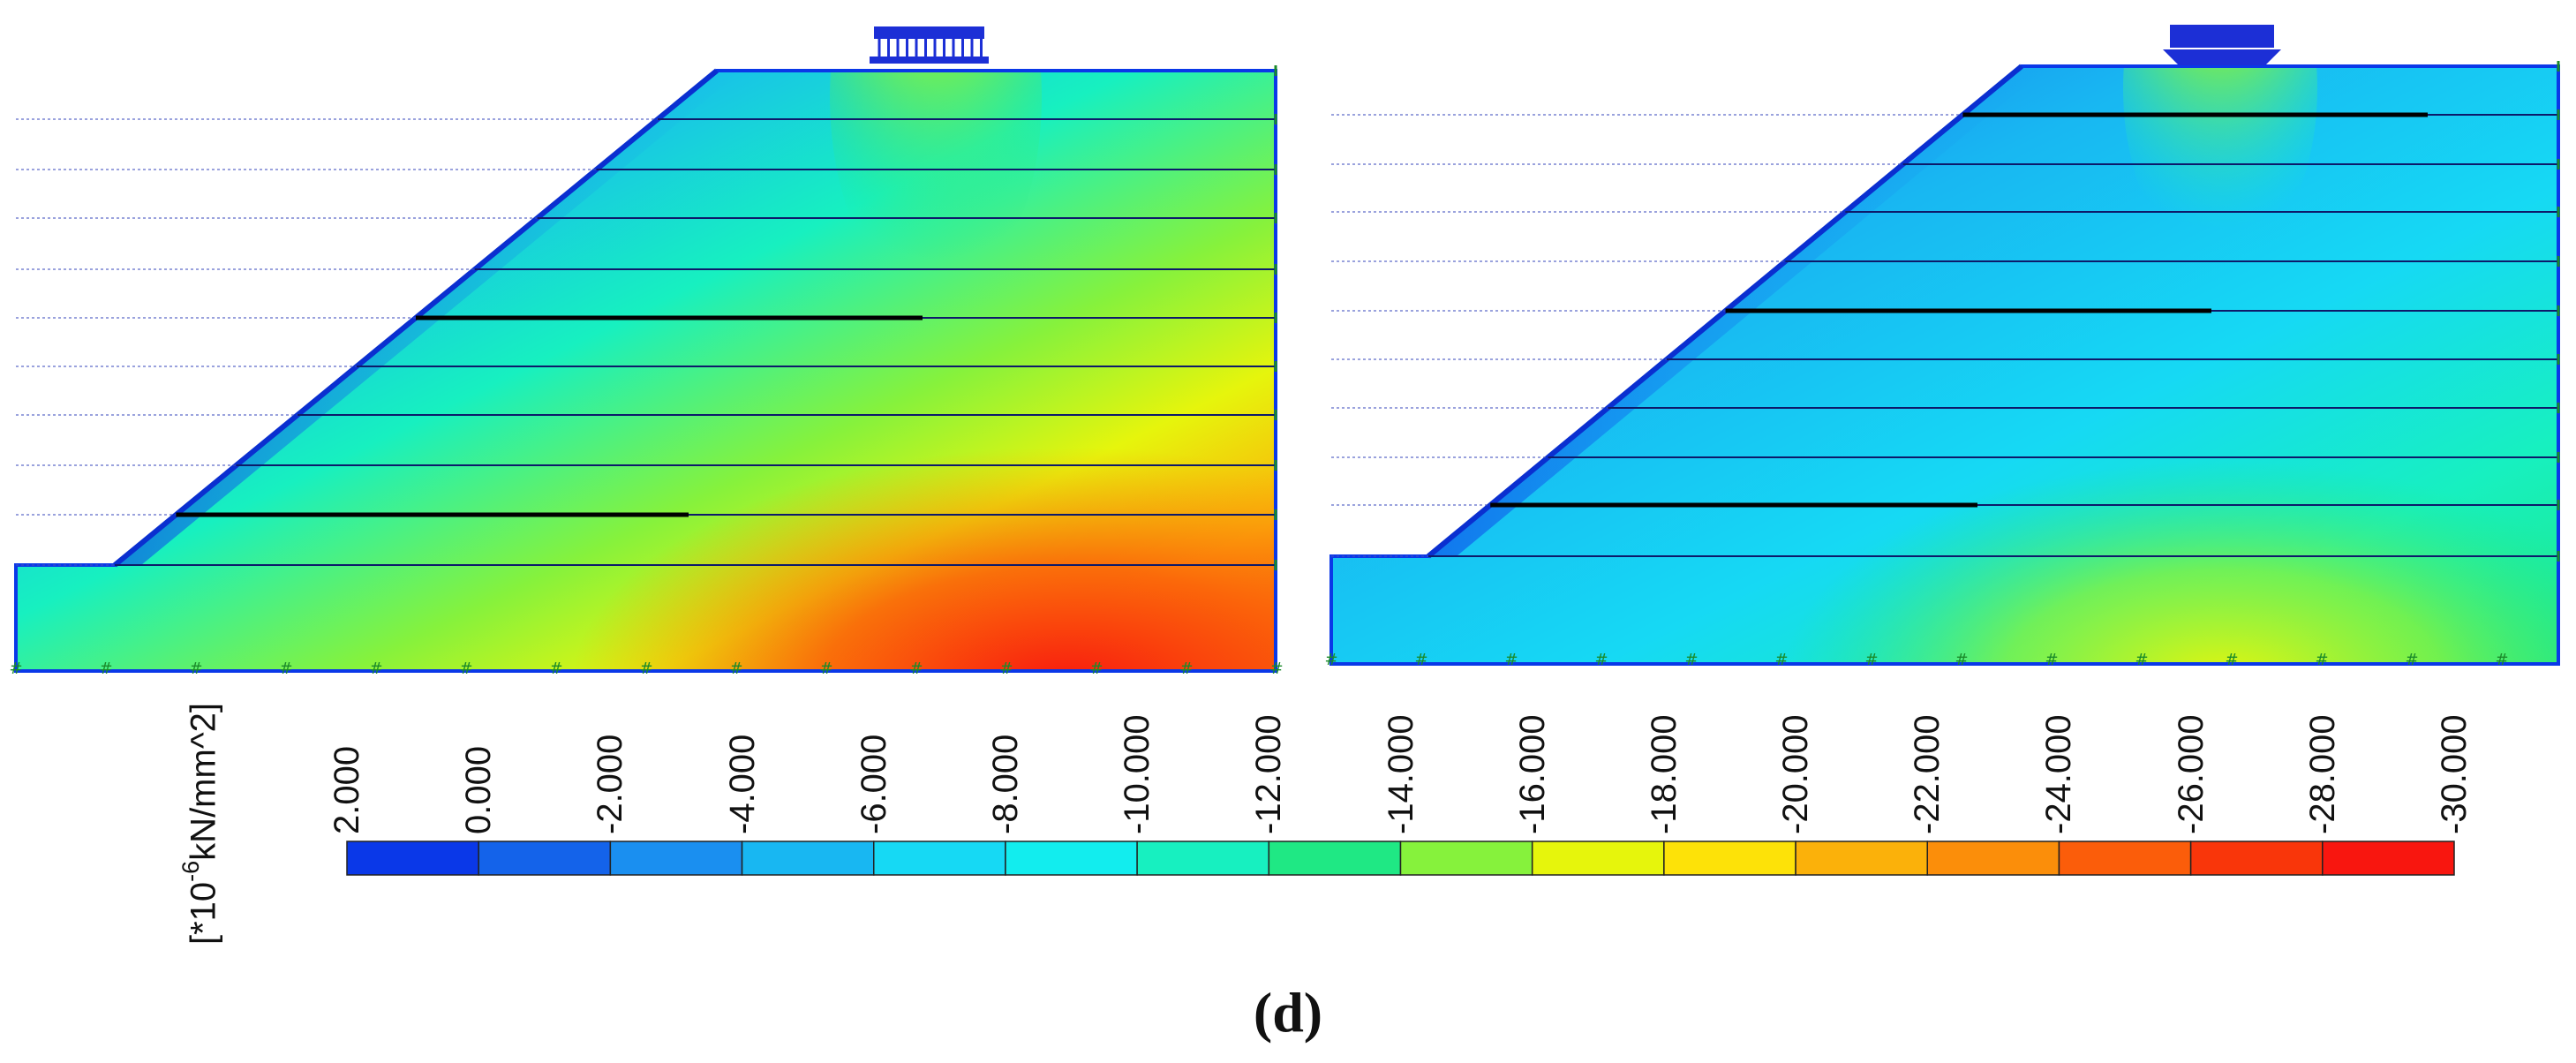 The height and width of the screenshot is (1063, 2576). I want to click on colorbar-tick-label: -6.000, so click(874, 784).